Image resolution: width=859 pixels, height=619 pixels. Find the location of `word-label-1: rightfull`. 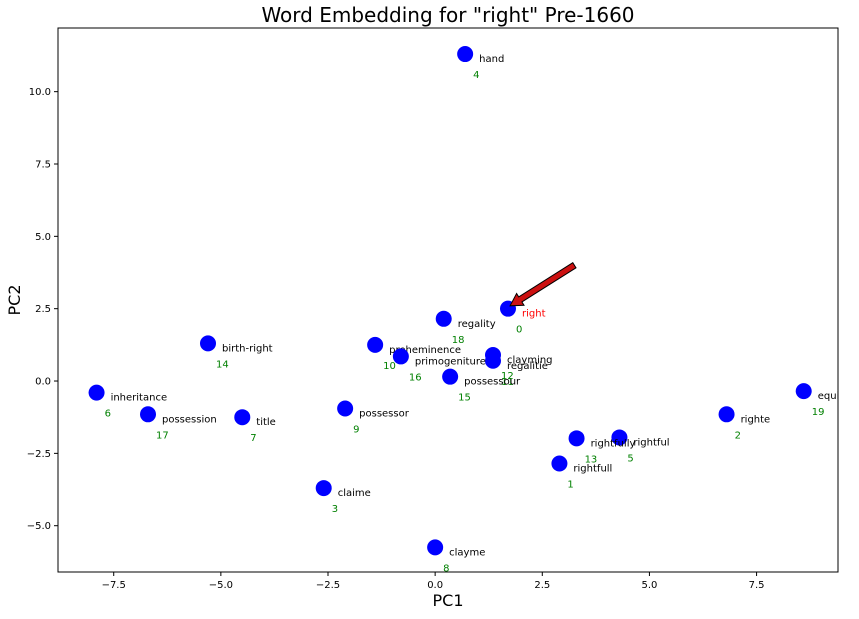

word-label-1: rightfull is located at coordinates (592, 468).